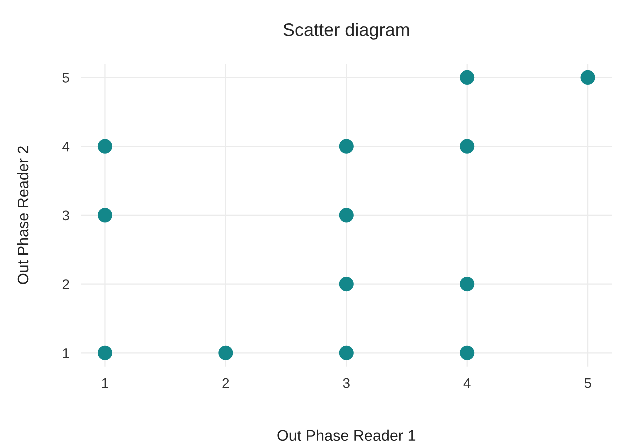 Image resolution: width=619 pixels, height=441 pixels. I want to click on y-axis-title: Out Phase Reader 2, so click(23, 215).